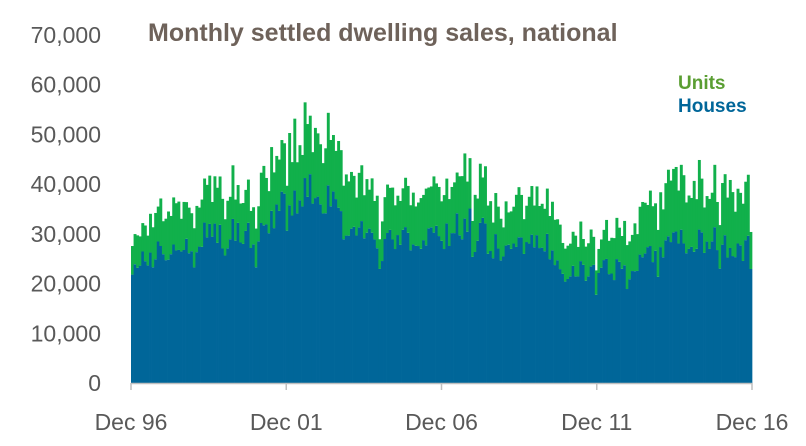 Image resolution: width=806 pixels, height=446 pixels. Describe the element at coordinates (286, 422) in the screenshot. I see `x-tick-label: Dec 01` at that location.